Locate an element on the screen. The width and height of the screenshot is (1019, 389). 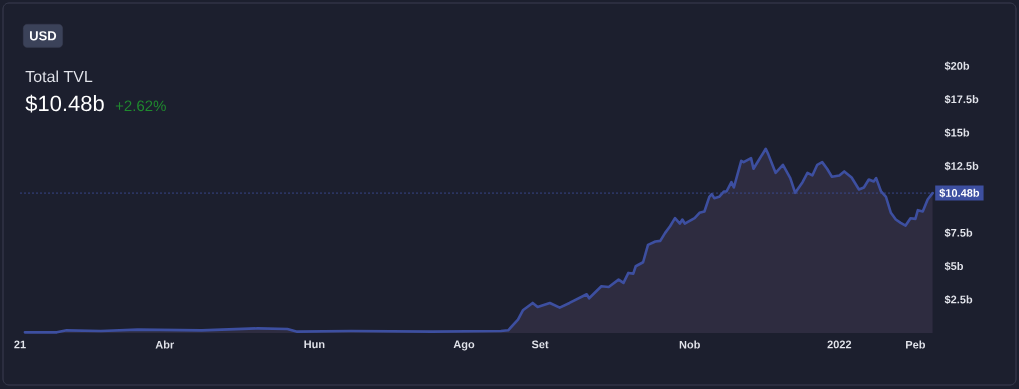
x-tick-label: Abr is located at coordinates (165, 344).